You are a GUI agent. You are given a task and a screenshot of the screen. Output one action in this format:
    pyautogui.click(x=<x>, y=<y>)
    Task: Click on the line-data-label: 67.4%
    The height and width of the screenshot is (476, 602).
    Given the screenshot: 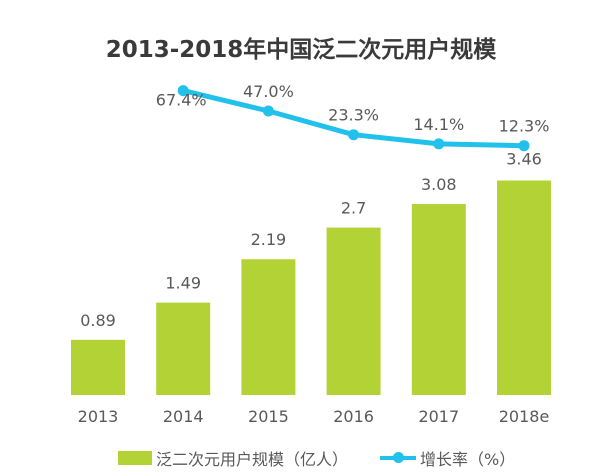 What is the action you would take?
    pyautogui.click(x=181, y=100)
    